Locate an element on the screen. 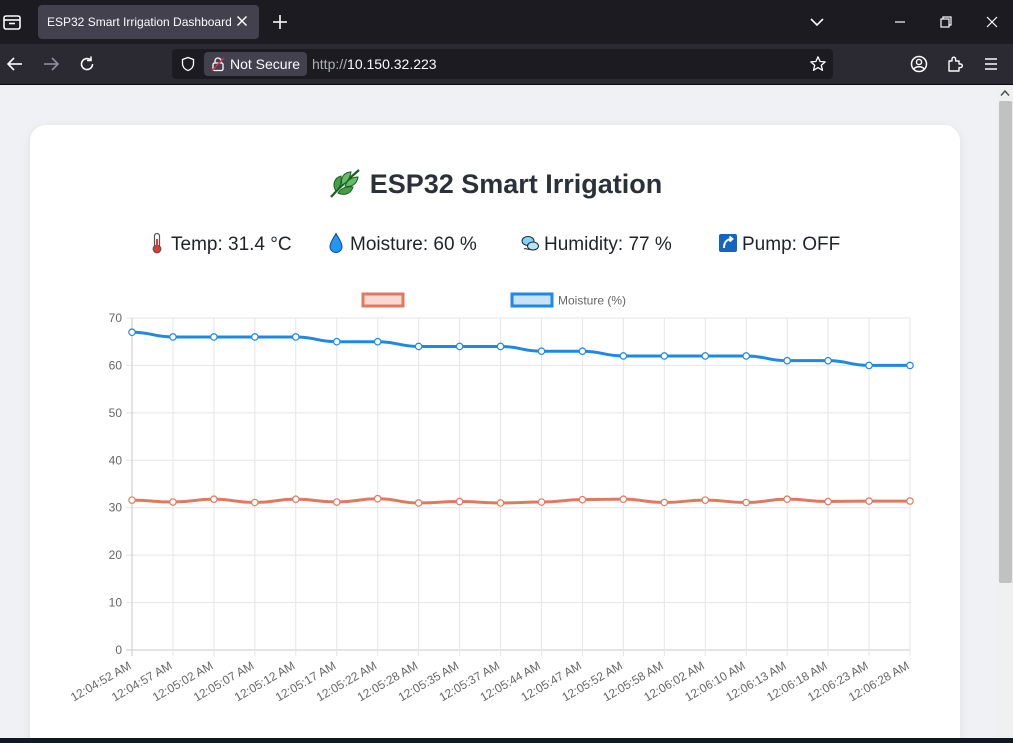 Image resolution: width=1013 pixels, height=743 pixels. pump-stat: Pump: OFF is located at coordinates (779, 246).